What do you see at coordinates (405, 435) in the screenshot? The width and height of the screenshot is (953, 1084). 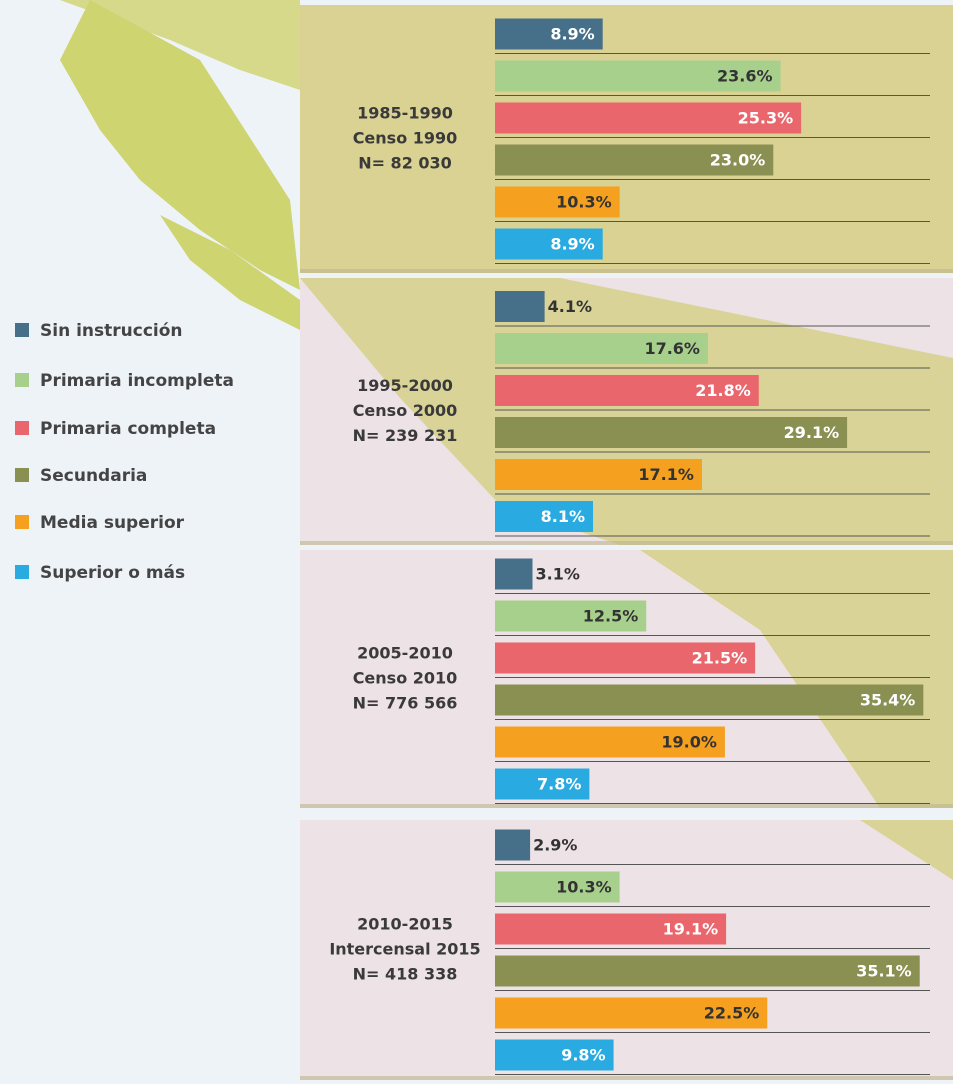 I see `group-label: N= 239 231` at bounding box center [405, 435].